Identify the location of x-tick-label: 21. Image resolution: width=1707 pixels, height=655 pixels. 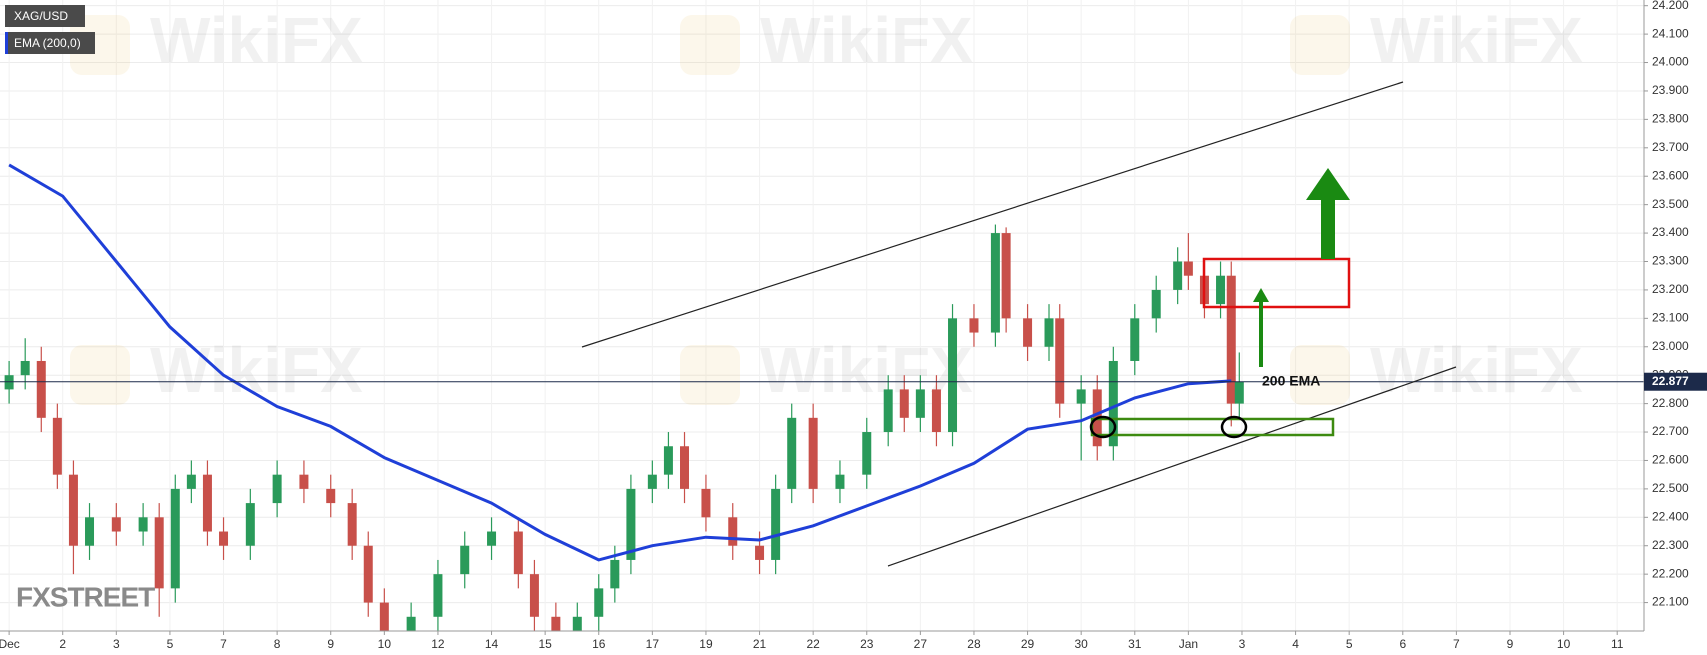
(760, 644).